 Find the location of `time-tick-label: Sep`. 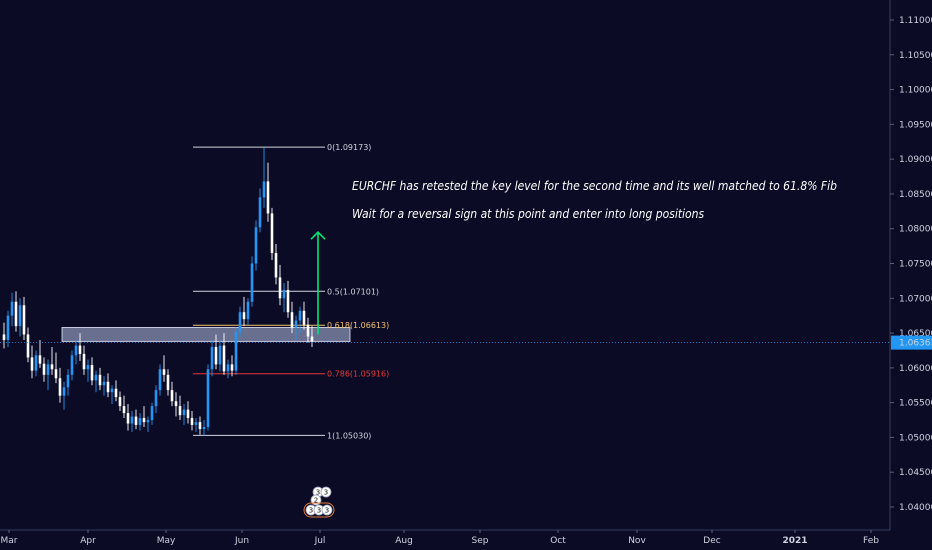

time-tick-label: Sep is located at coordinates (480, 541).